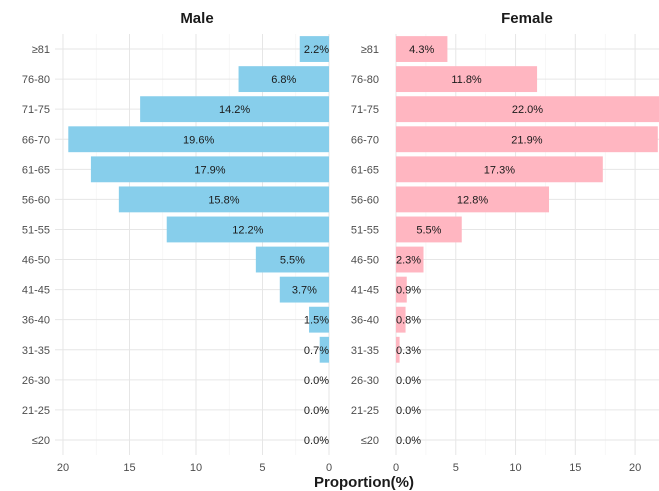 The width and height of the screenshot is (659, 491). What do you see at coordinates (36, 140) in the screenshot?
I see `male-category-label: 66-70` at bounding box center [36, 140].